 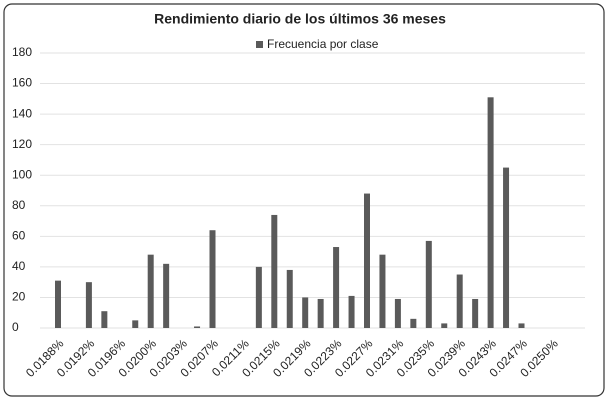 I want to click on y-tick-label: 60, so click(x=19, y=236).